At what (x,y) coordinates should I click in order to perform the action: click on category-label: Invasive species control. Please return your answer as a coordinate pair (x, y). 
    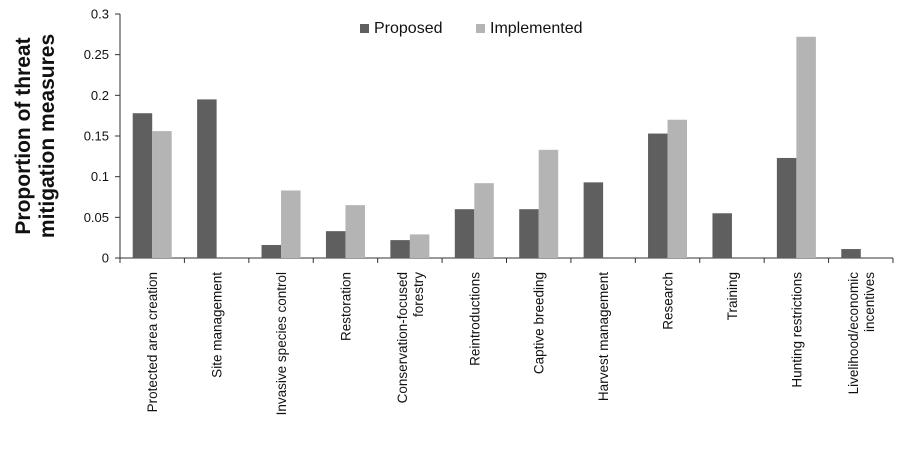
    Looking at the image, I should click on (281, 343).